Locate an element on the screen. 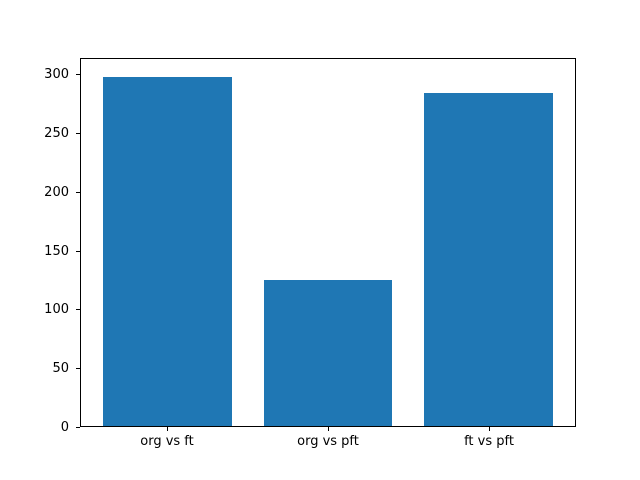 This screenshot has height=480, width=640. y-tick-label: 50 is located at coordinates (60, 368).